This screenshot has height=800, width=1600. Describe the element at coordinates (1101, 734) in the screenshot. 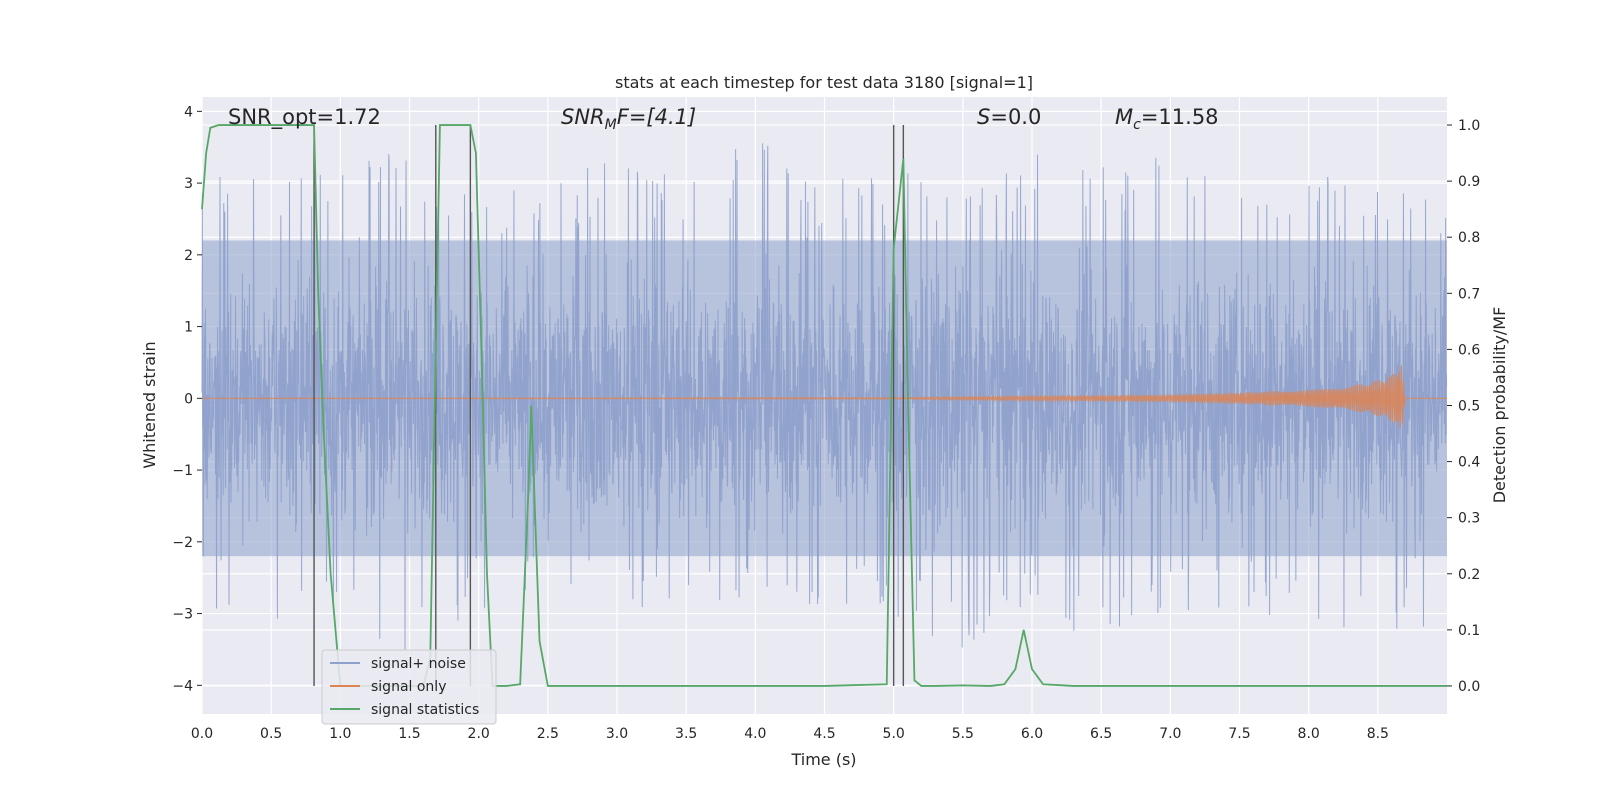

I see `x-tick-label: 6.5` at that location.